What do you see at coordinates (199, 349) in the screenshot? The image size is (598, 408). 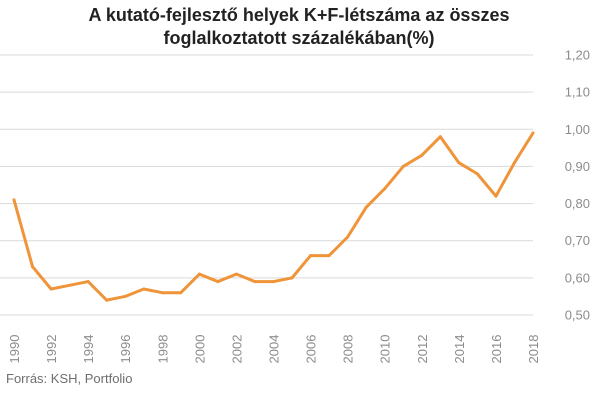 I see `x-tick-label: 2000` at bounding box center [199, 349].